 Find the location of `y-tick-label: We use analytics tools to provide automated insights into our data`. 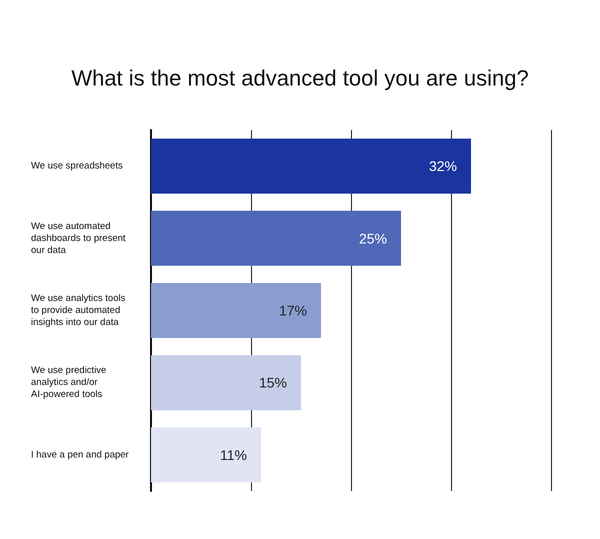

y-tick-label: We use analytics tools to provide automated insights into our data is located at coordinates (79, 310).